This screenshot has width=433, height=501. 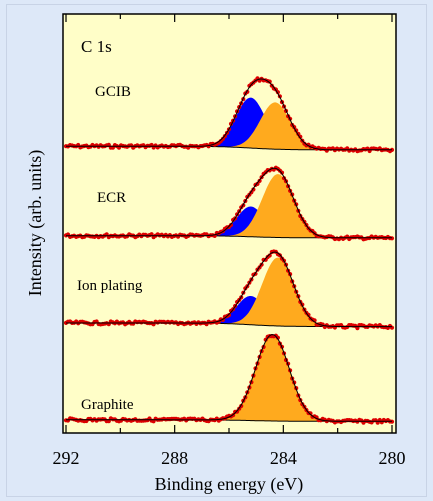 I want to click on y-axis-label: Intensity (arb. units), so click(x=35, y=223).